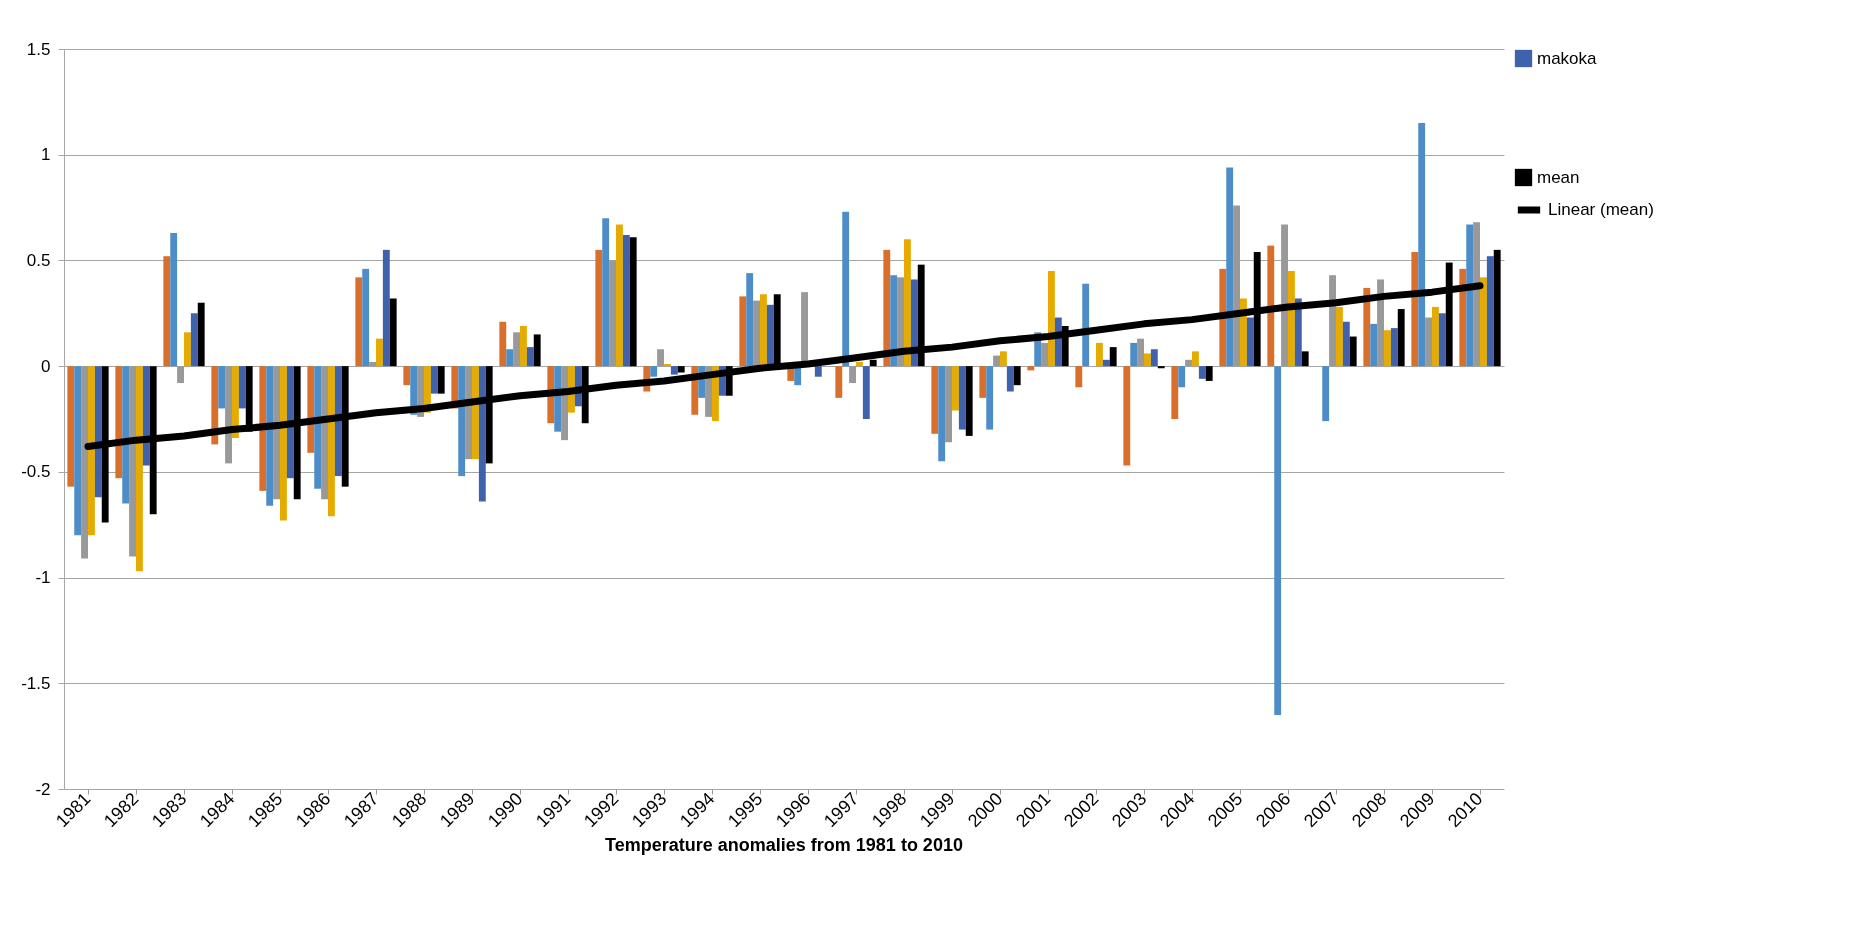 The width and height of the screenshot is (1856, 931). I want to click on y-tick-label: -1, so click(43, 578).